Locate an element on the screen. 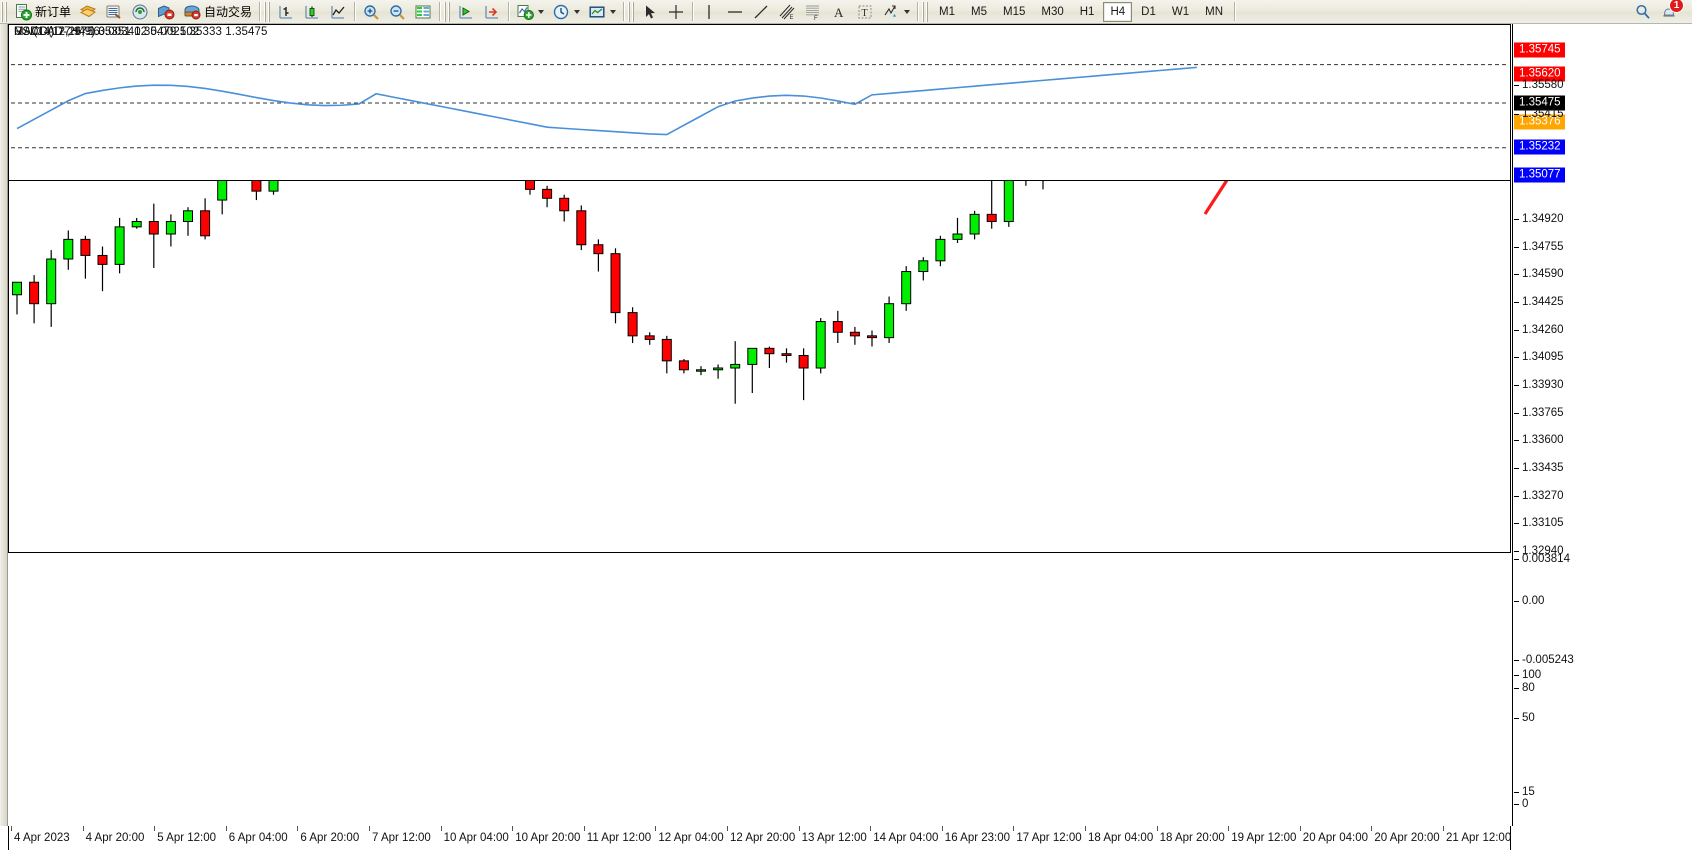 The height and width of the screenshot is (850, 1692). timeframe-h4: H4 is located at coordinates (1118, 11).